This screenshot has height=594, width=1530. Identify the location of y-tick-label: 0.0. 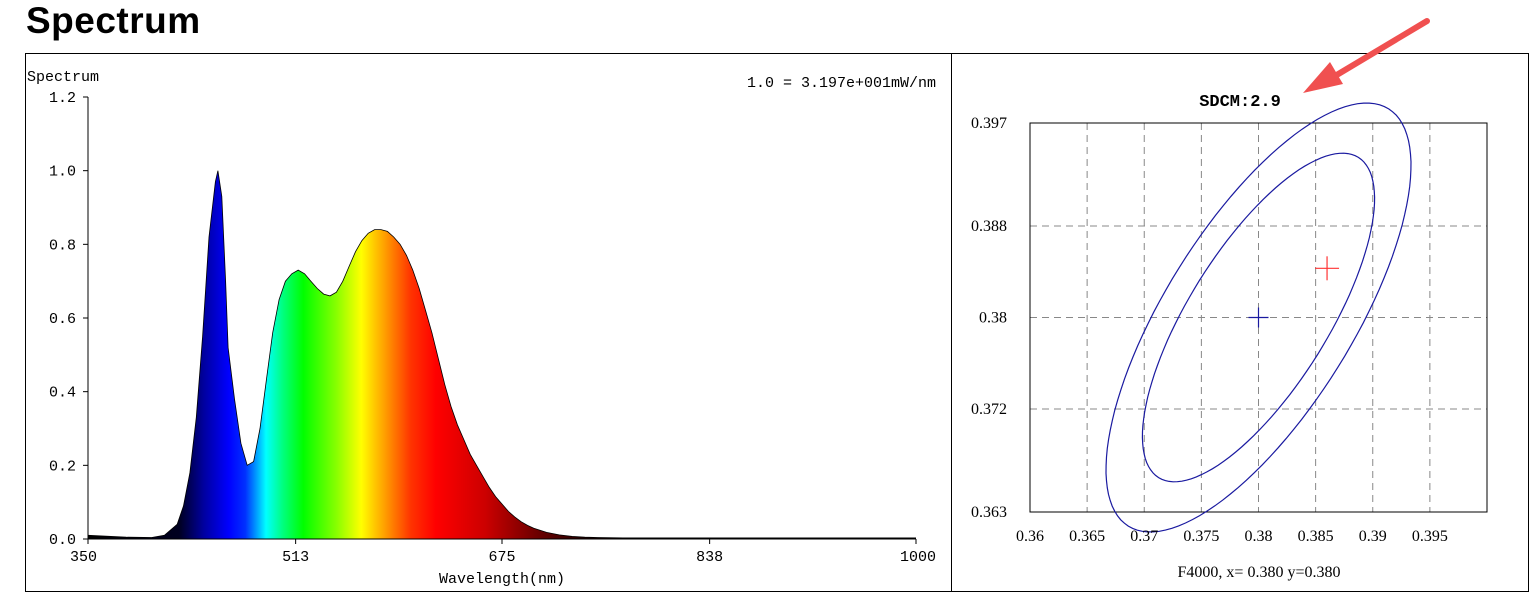
(62, 540).